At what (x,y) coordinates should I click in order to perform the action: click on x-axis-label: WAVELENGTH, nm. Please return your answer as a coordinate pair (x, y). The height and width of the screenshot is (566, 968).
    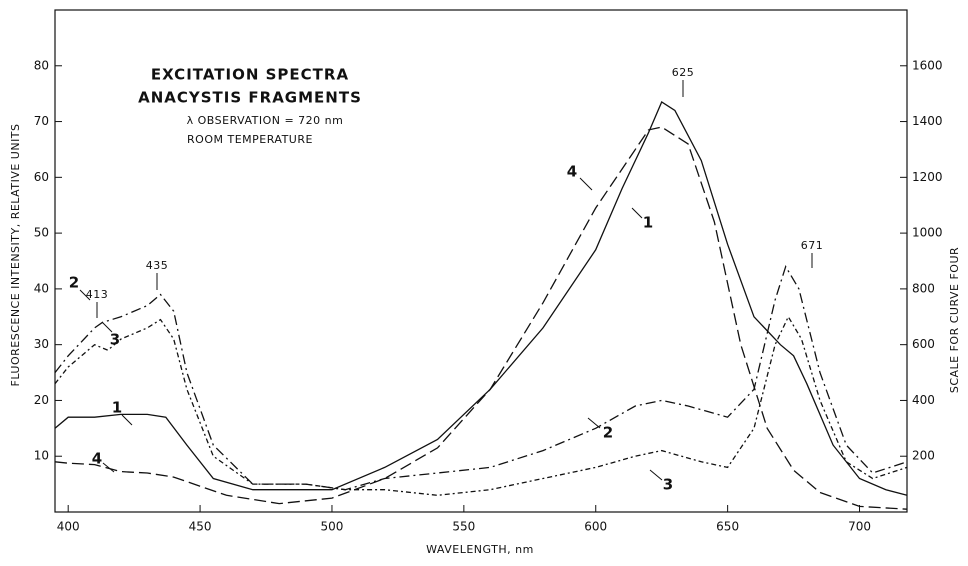
    Looking at the image, I should click on (480, 549).